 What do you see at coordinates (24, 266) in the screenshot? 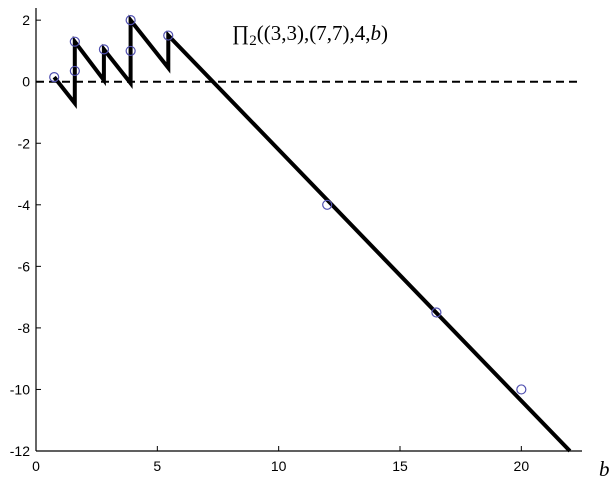
I see `y-tick-label: -6` at bounding box center [24, 266].